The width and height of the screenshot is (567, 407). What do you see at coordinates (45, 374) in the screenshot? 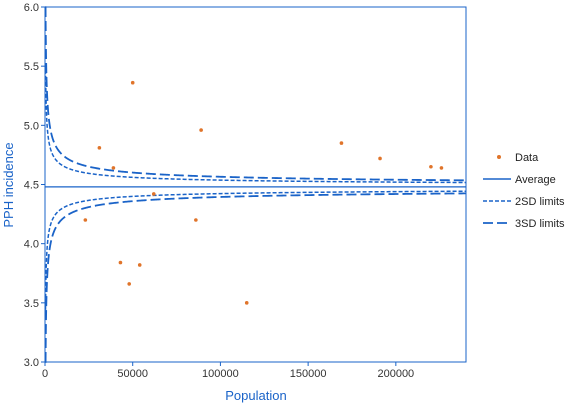
I see `x-tick-label: 0` at bounding box center [45, 374].